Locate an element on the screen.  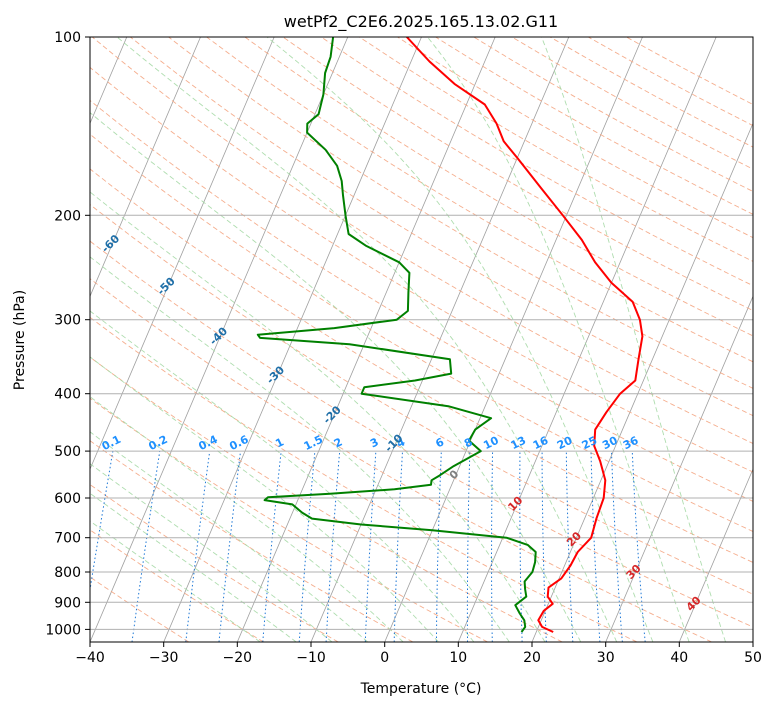
isotherm-label: -80 is located at coordinates (10, 139).